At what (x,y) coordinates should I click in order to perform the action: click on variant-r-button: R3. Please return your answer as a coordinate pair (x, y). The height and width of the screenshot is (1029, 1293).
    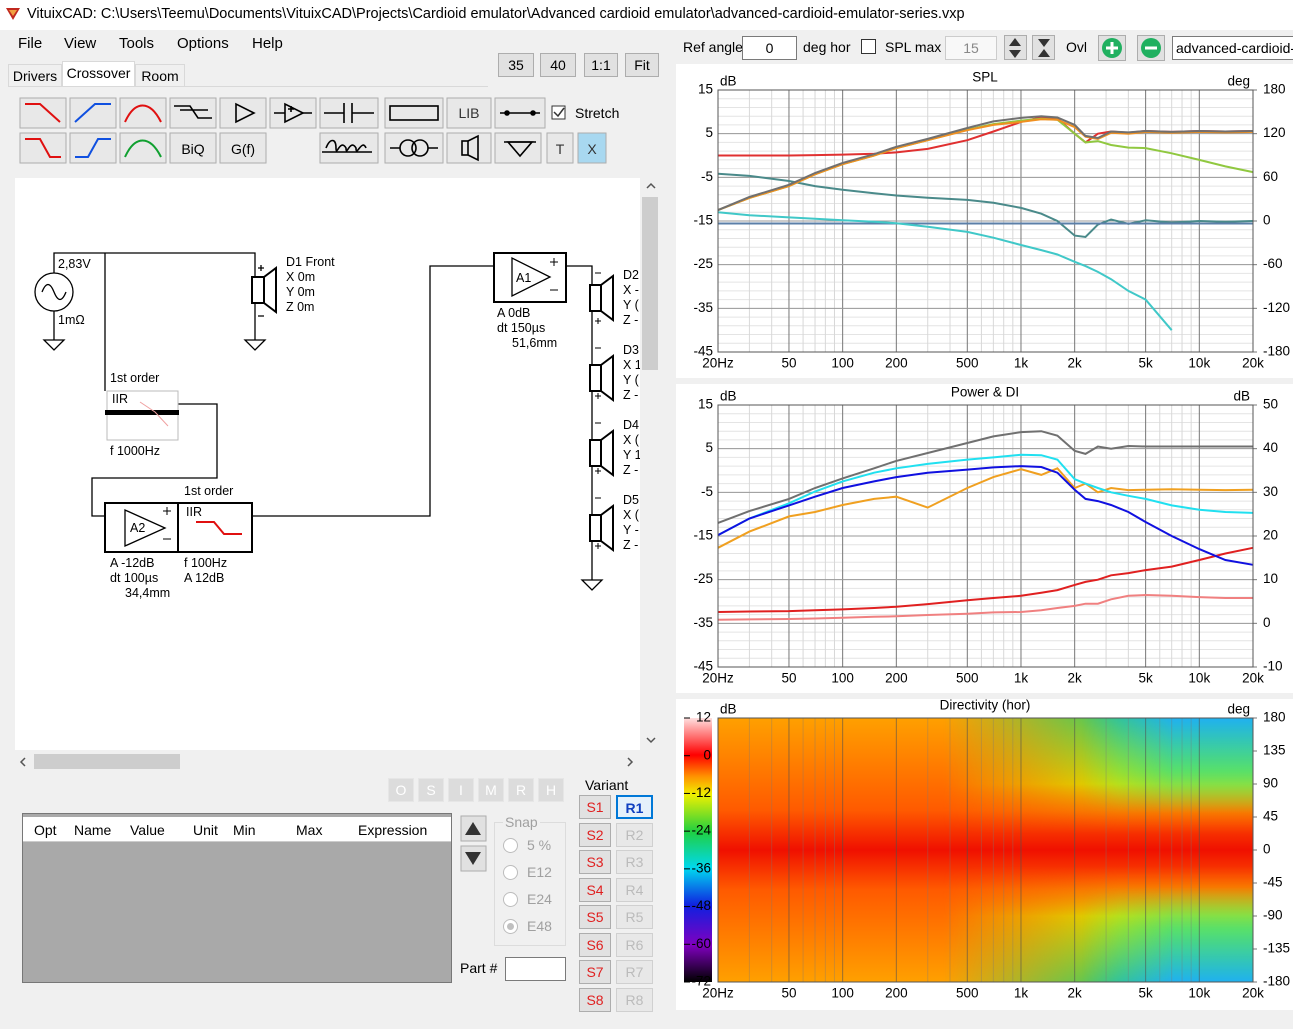
    Looking at the image, I should click on (634, 862).